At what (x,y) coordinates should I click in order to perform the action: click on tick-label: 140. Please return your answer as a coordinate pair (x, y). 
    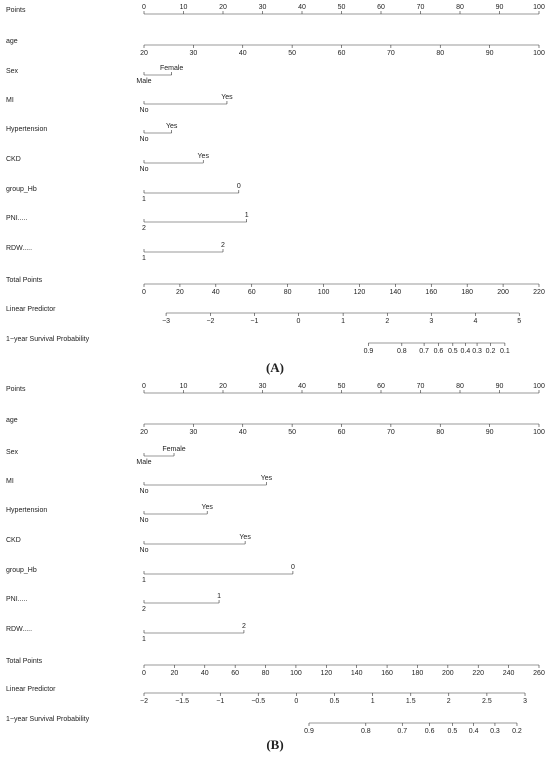
    Looking at the image, I should click on (357, 673).